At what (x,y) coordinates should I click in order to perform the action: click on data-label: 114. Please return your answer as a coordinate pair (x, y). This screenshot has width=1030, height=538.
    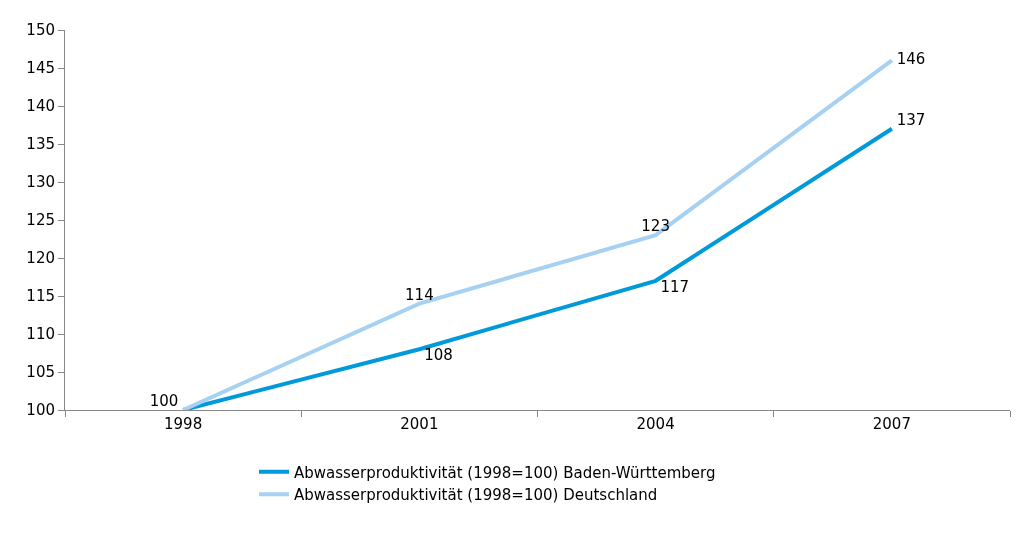
    Looking at the image, I should click on (419, 294).